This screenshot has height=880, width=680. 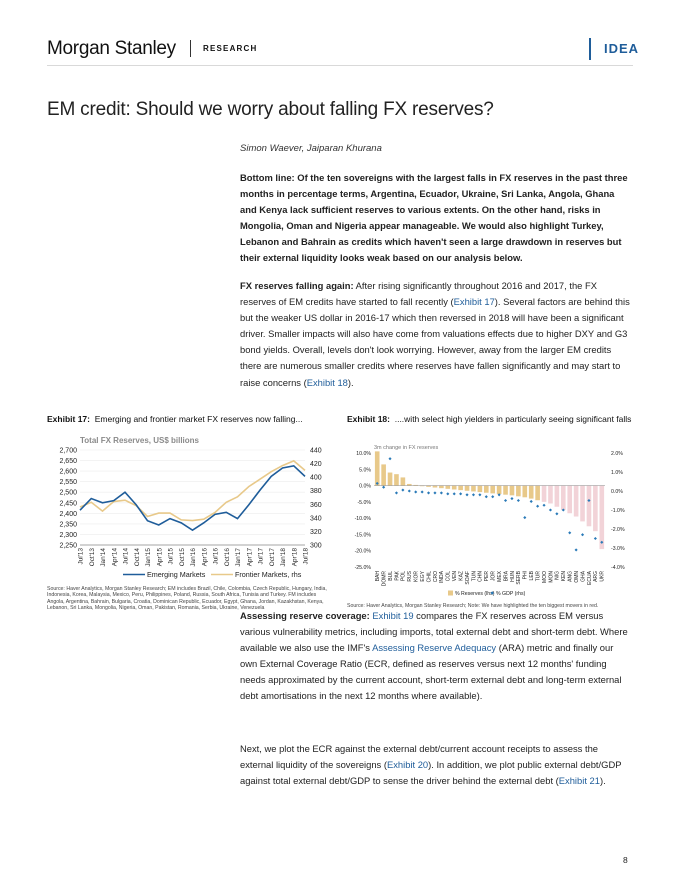 What do you see at coordinates (618, 511) in the screenshot?
I see `y-axis-right: 2.0% 1.0% 0.0% -1.0% -2.0% -3.0% -4.0%` at bounding box center [618, 511].